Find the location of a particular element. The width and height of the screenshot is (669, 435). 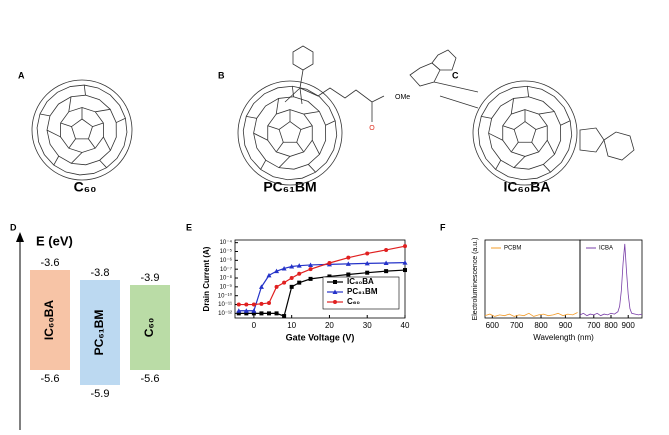

molecule-name: PC₆₁BM is located at coordinates (289, 187).